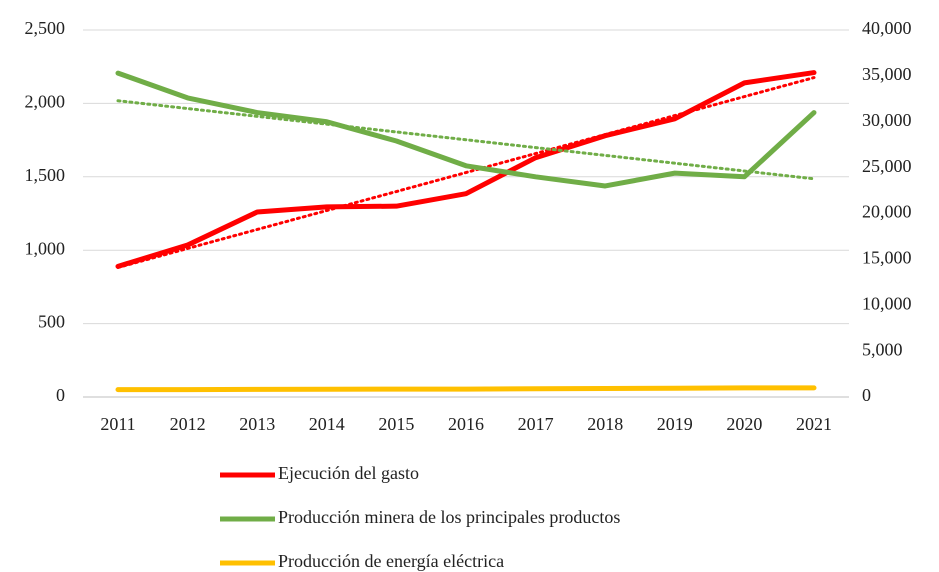  I want to click on y-tick-label: 2,500, so click(45, 28).